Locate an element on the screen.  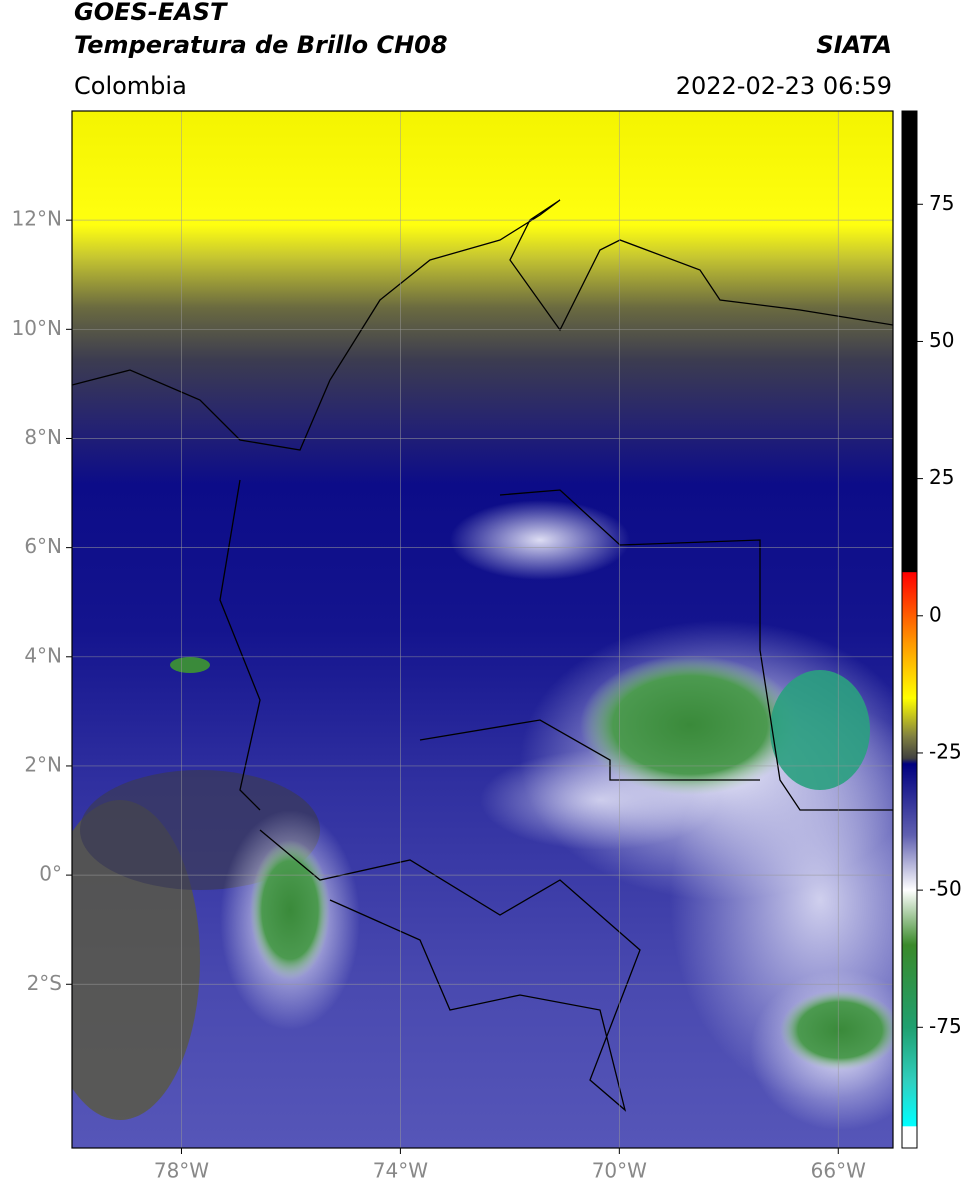
region: Colombia is located at coordinates (130, 86).